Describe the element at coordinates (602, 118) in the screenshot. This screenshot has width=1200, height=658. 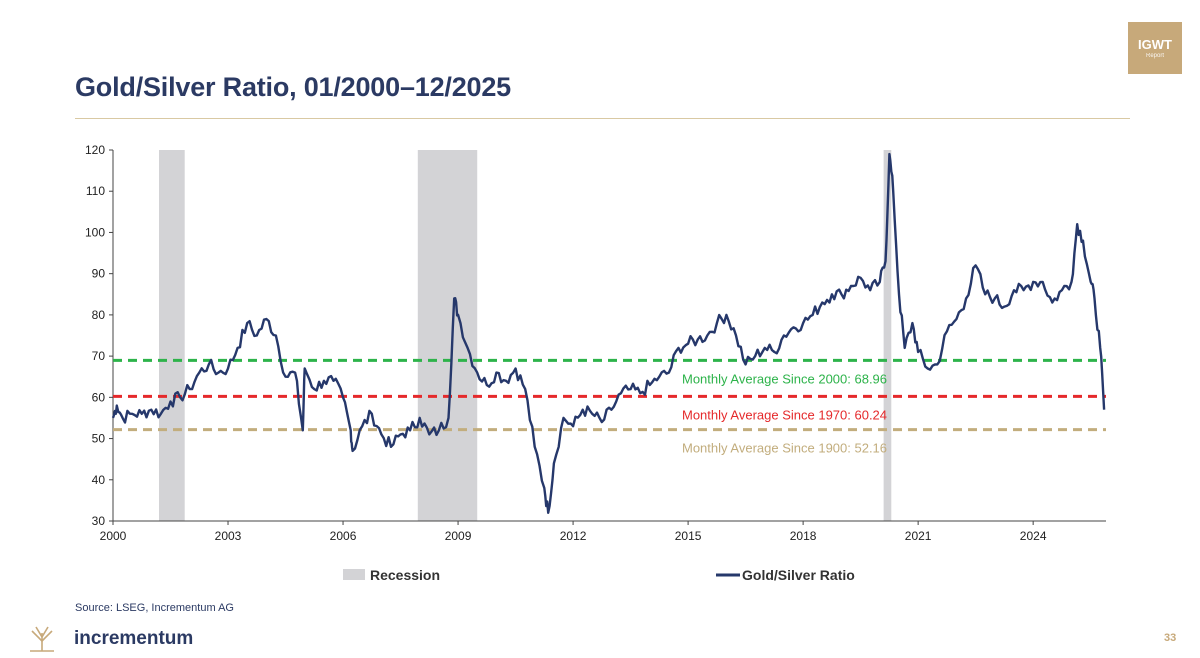
I see `title-divider` at that location.